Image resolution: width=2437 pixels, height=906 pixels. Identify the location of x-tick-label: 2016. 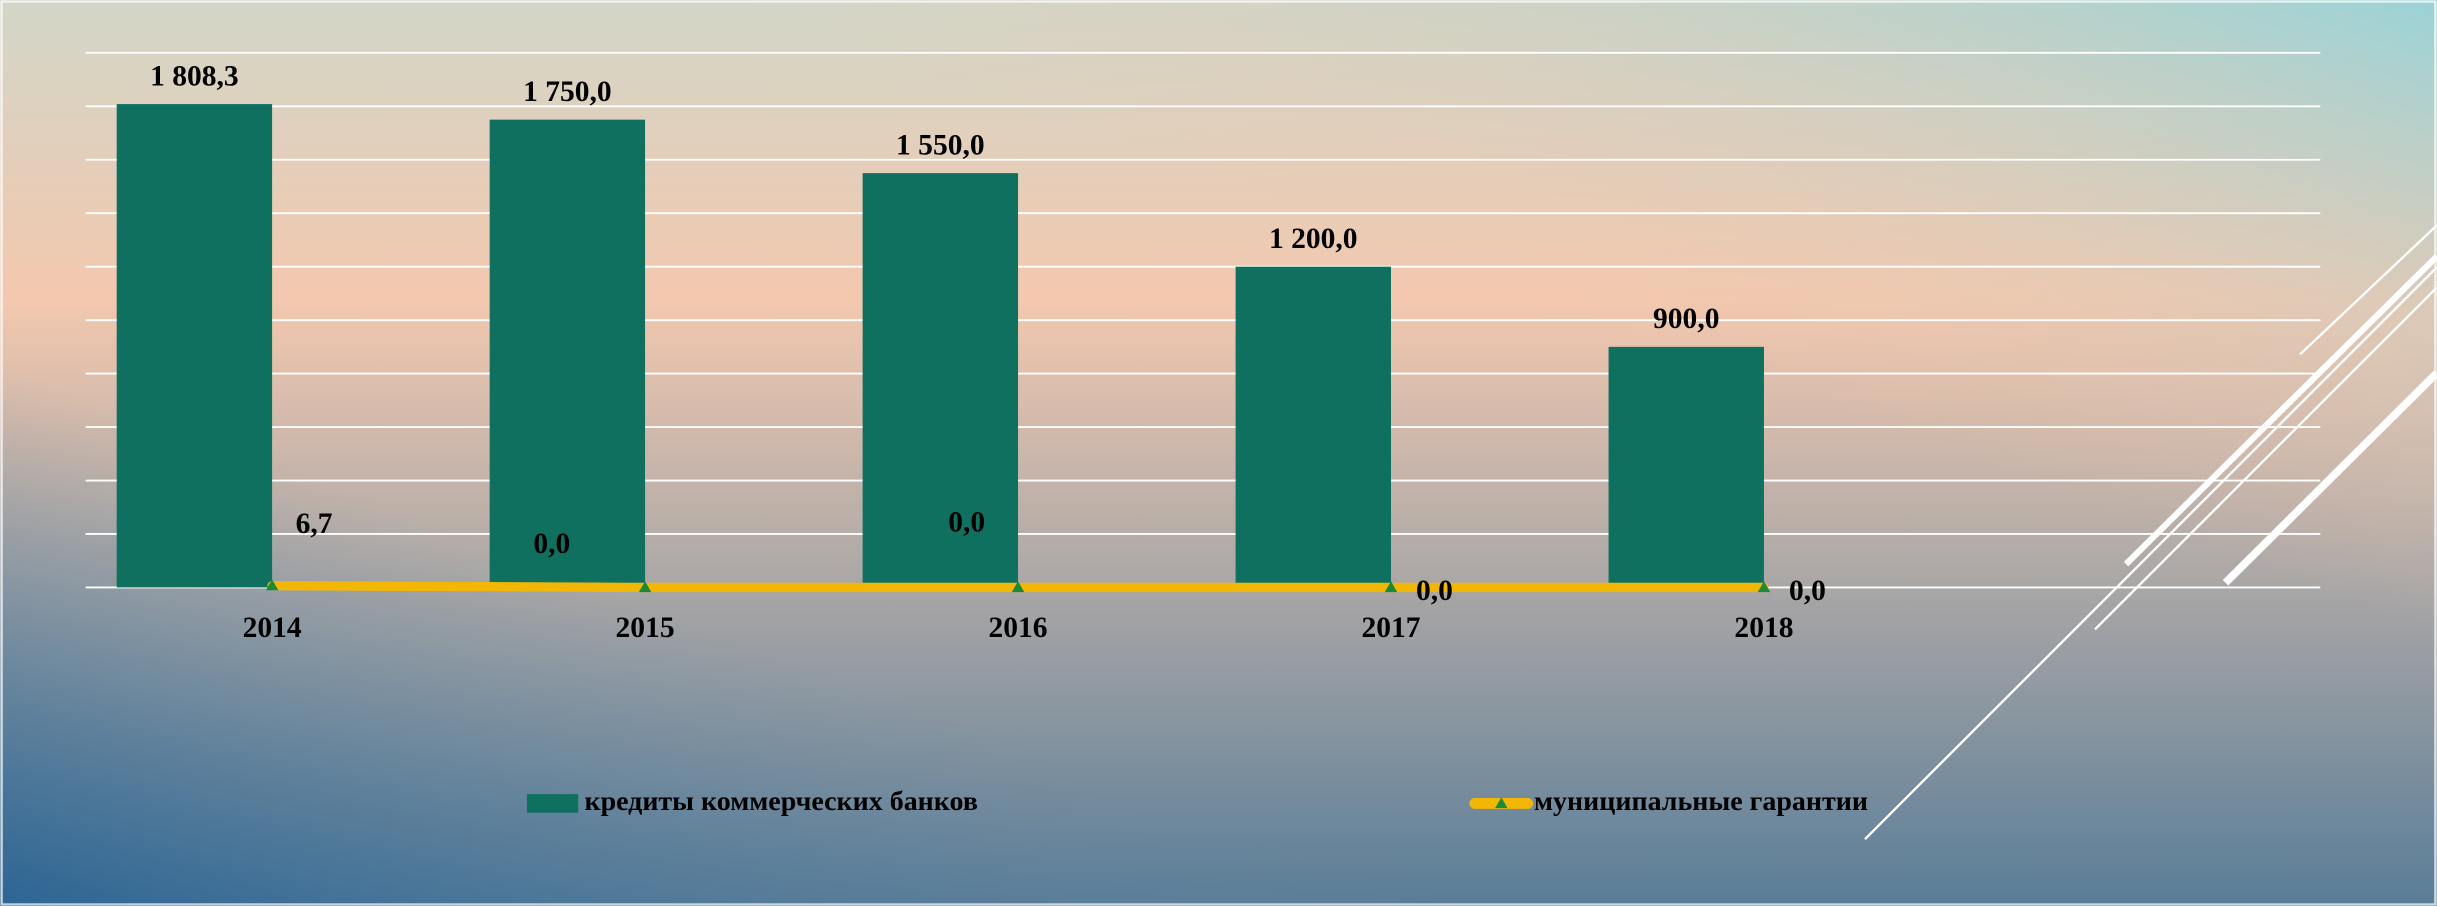
(1018, 628).